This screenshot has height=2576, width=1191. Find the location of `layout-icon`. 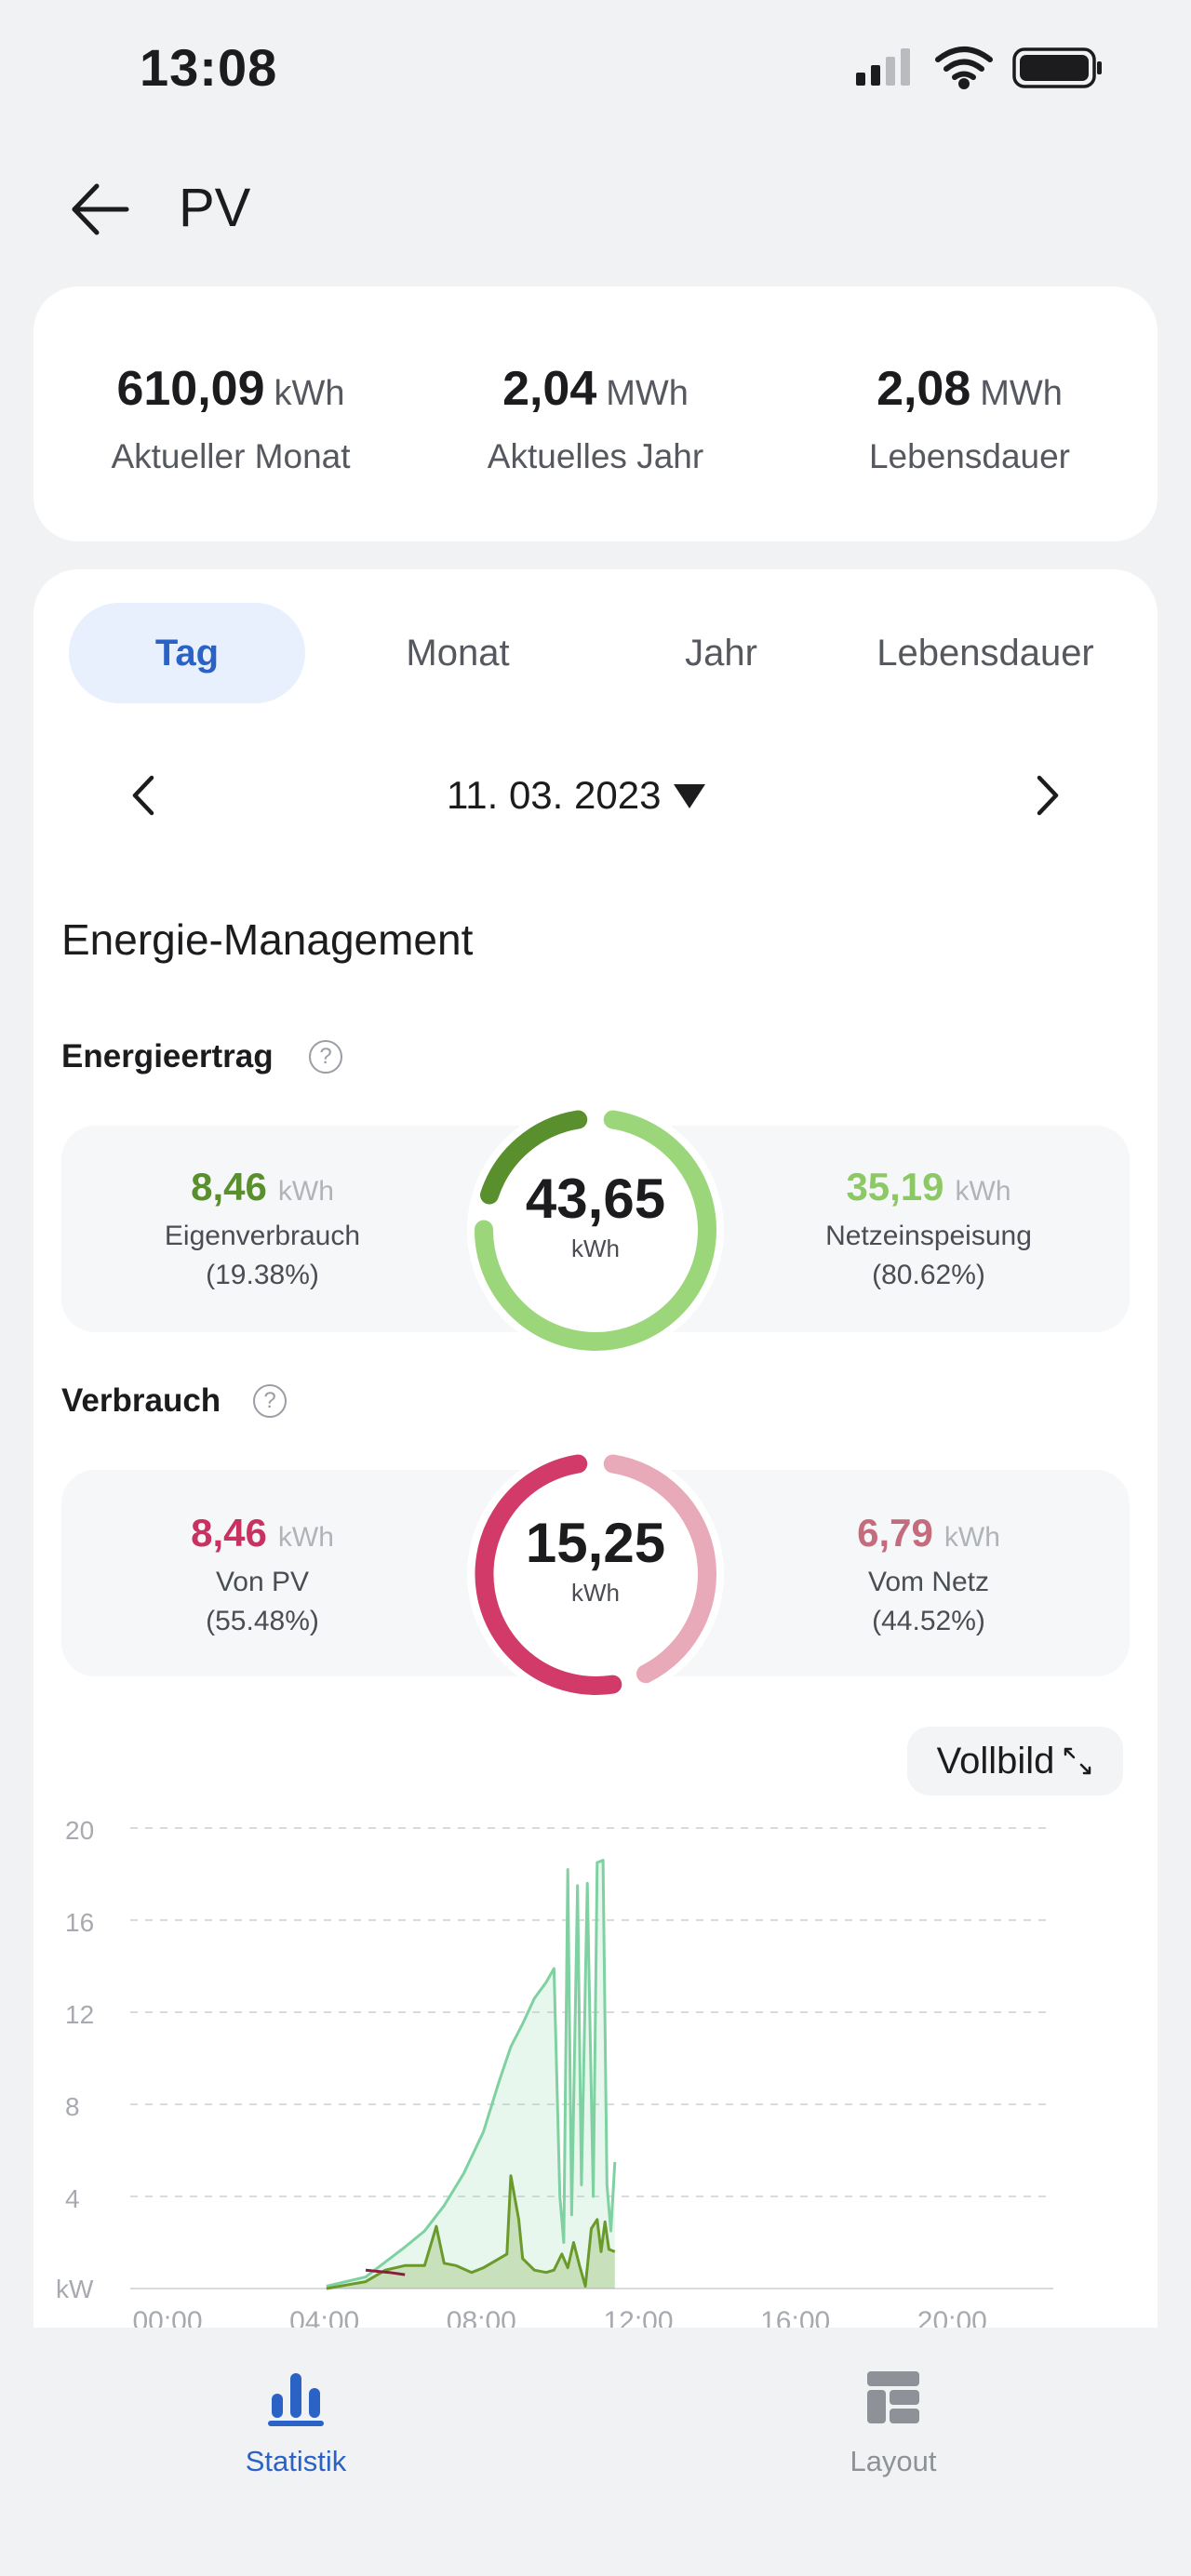

layout-icon is located at coordinates (893, 2397).